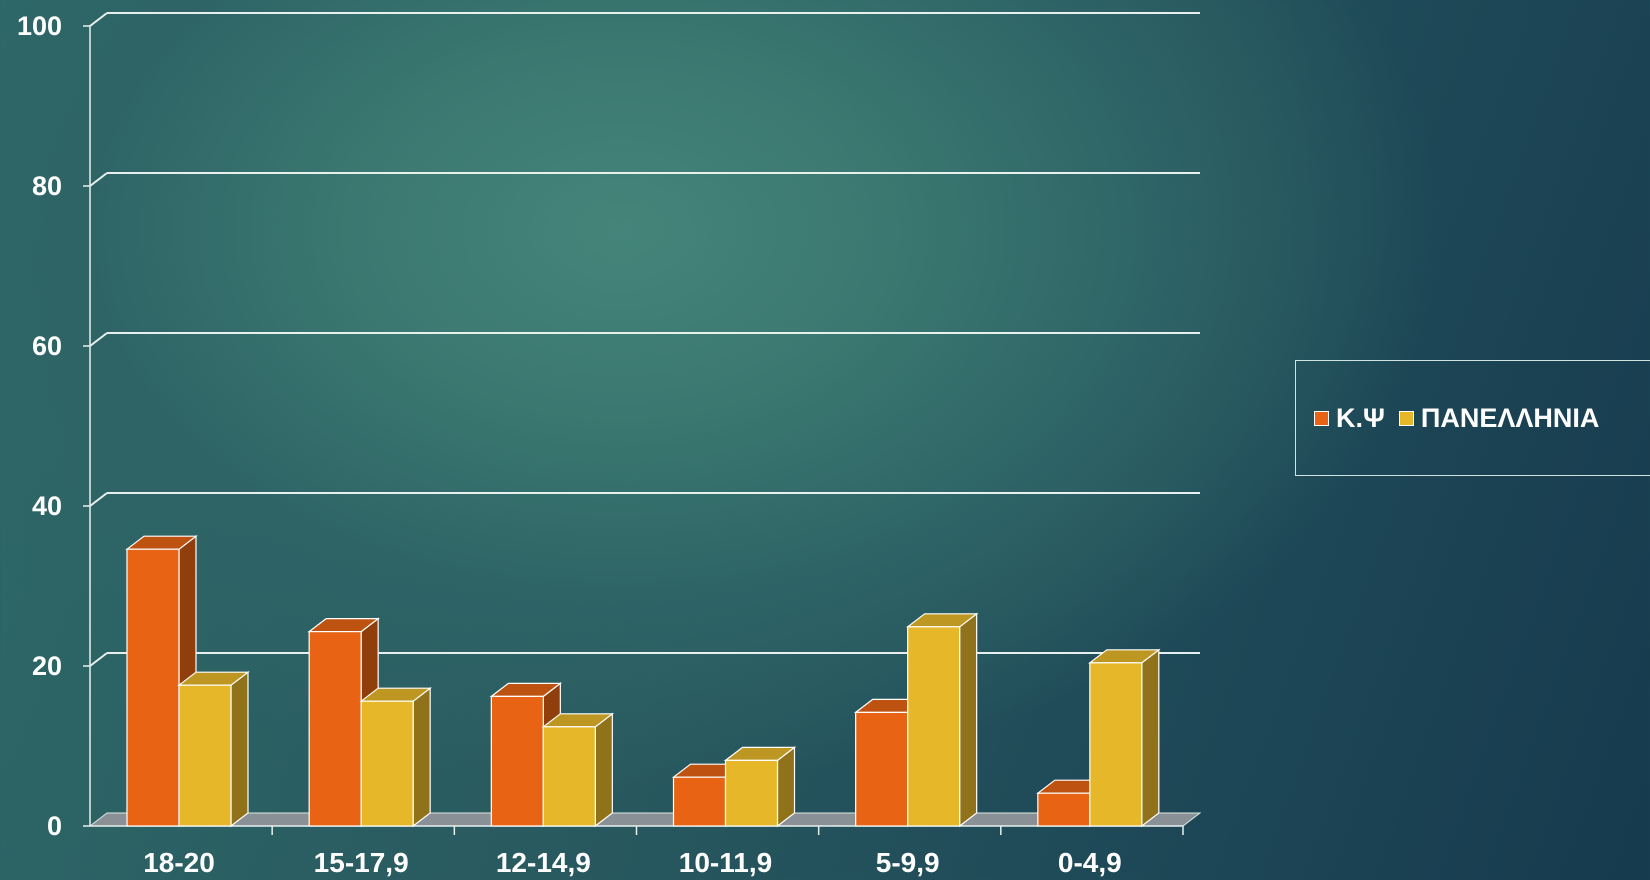  What do you see at coordinates (725, 862) in the screenshot?
I see `x-tick-label: 10-11,9` at bounding box center [725, 862].